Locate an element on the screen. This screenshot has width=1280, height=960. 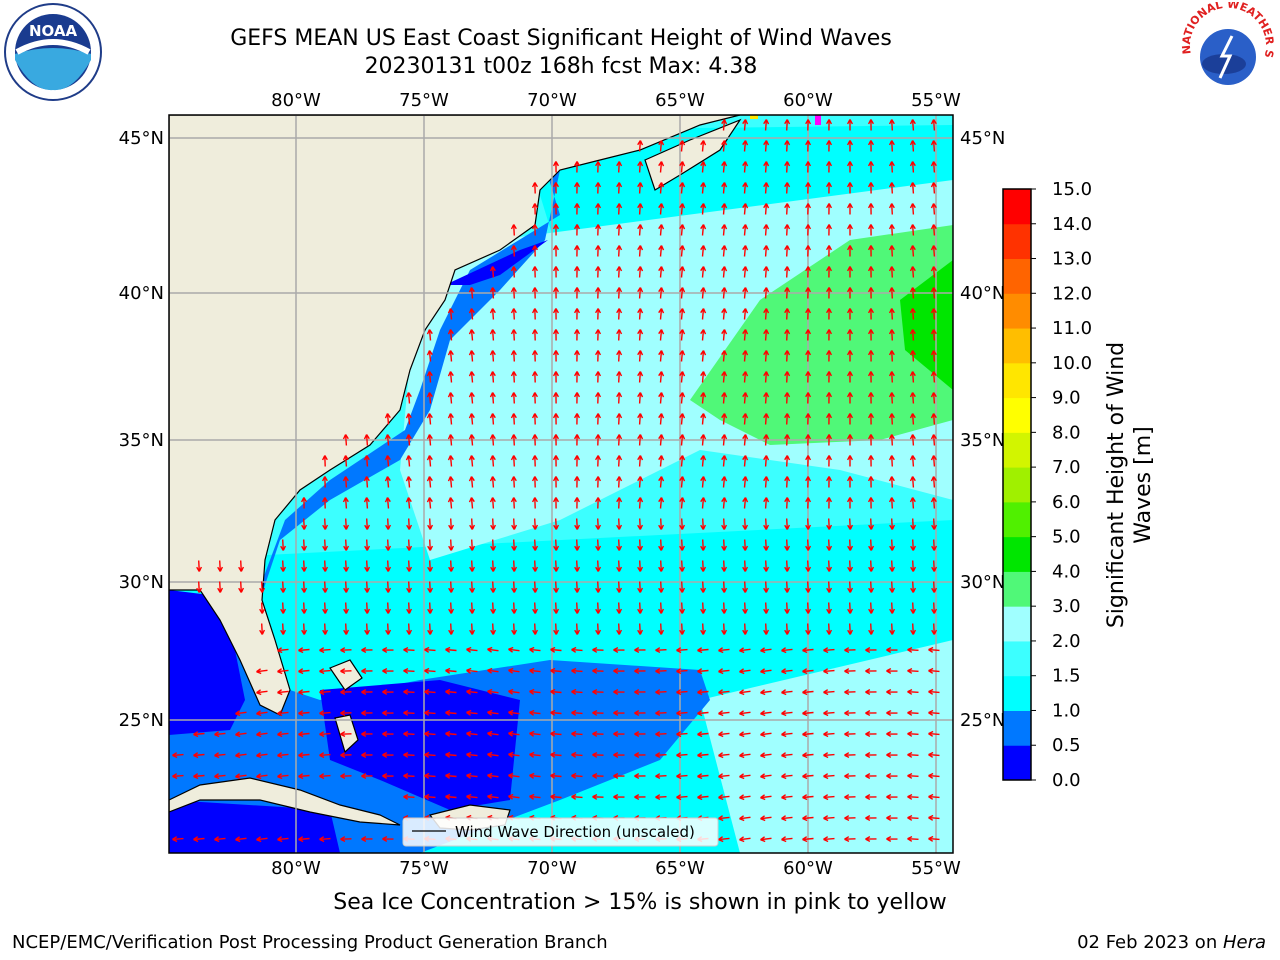
region-3-4m is located at coordinates (821, 335).